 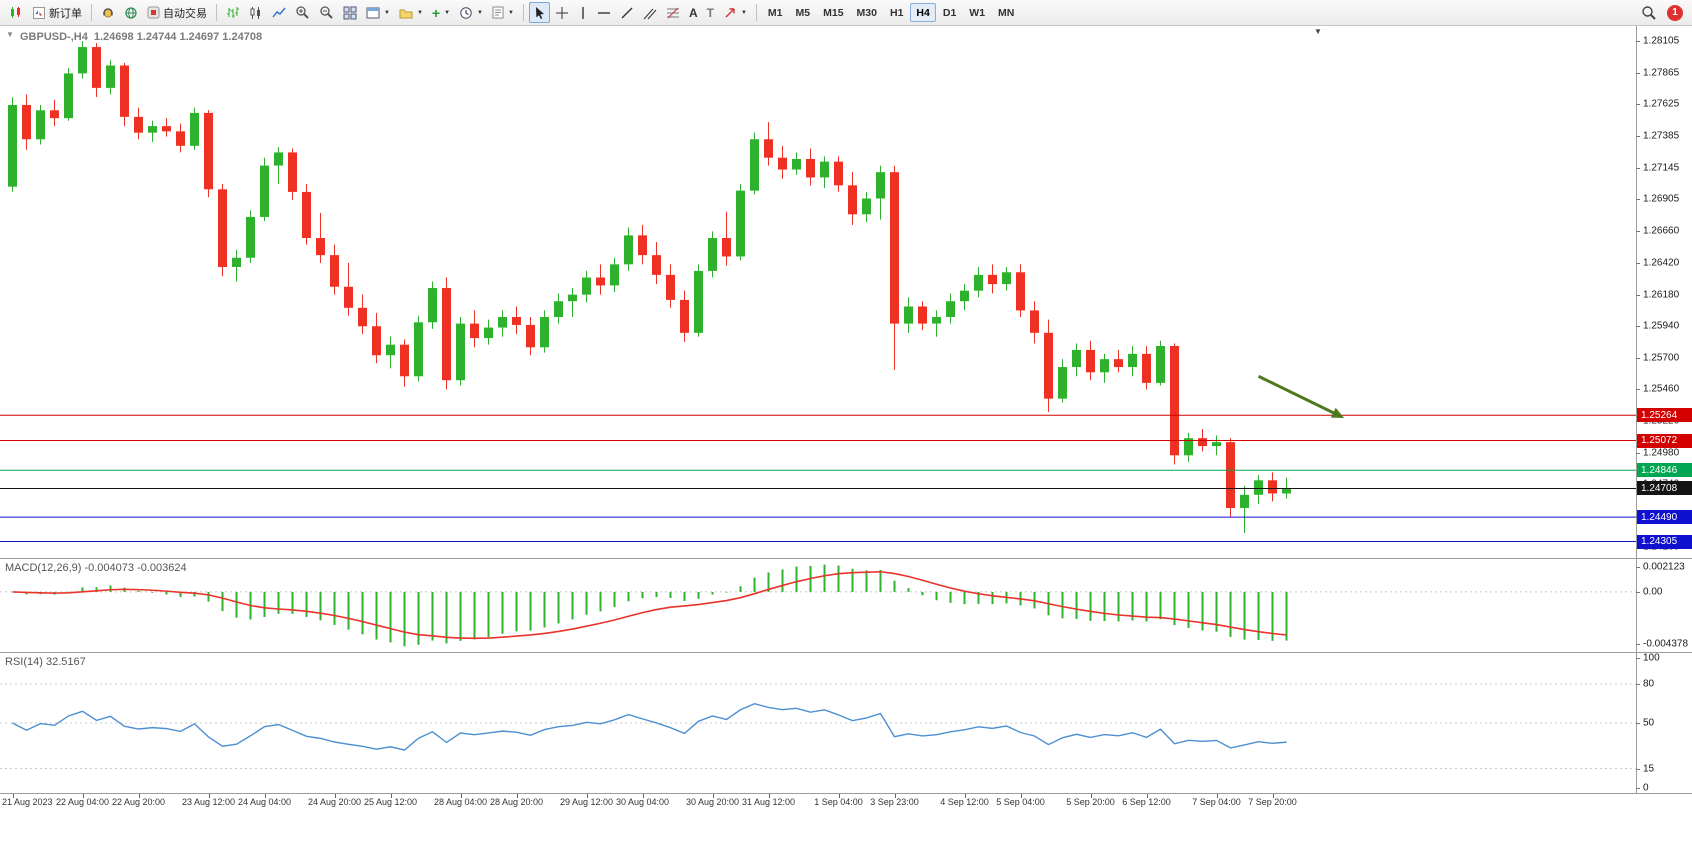 I want to click on candlesticks-icon, so click(x=256, y=13).